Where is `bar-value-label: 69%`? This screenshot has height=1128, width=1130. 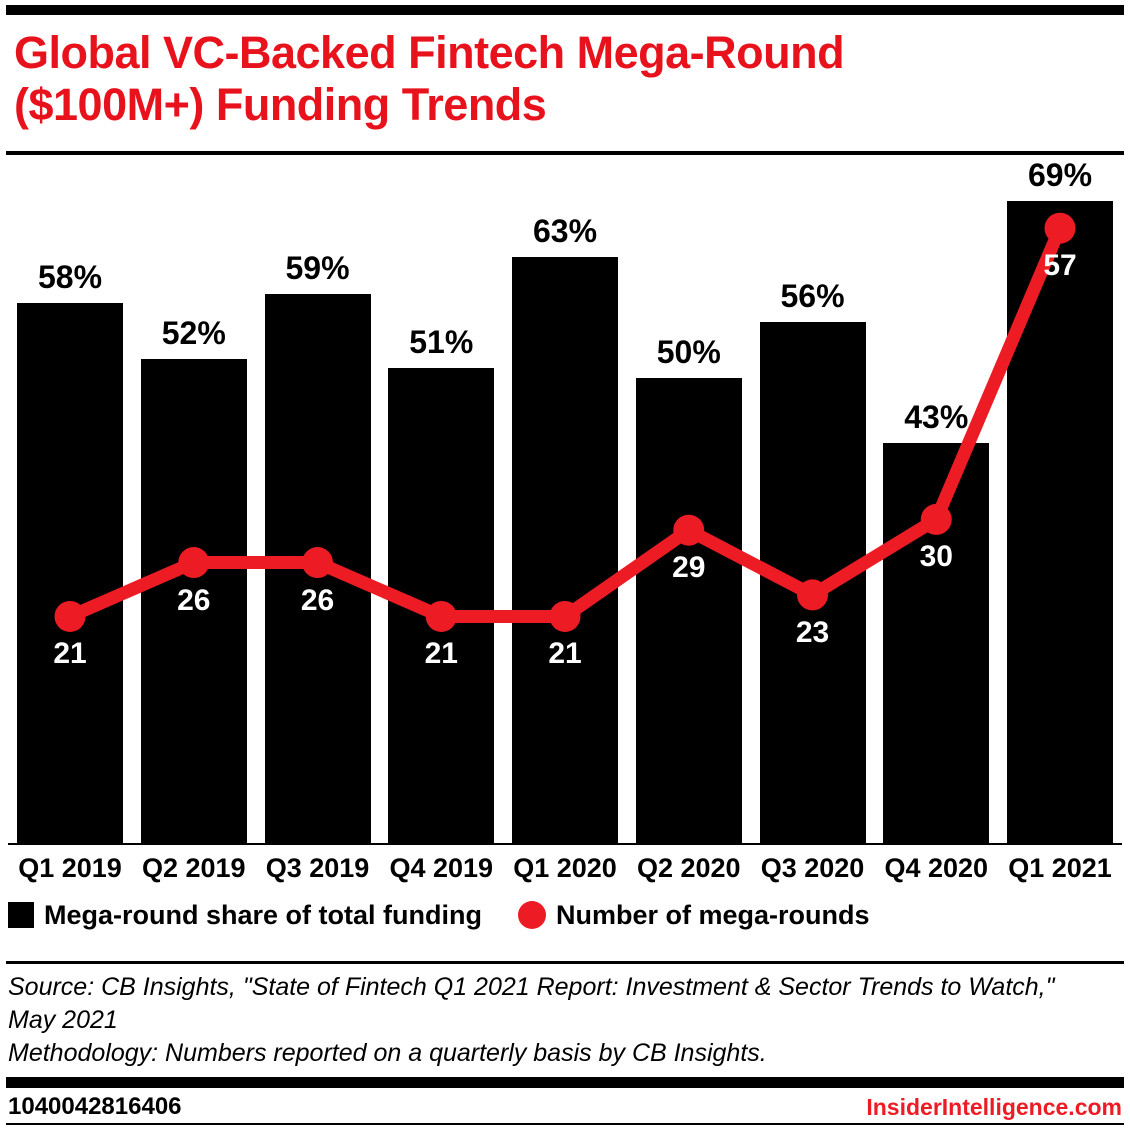 bar-value-label: 69% is located at coordinates (1060, 174).